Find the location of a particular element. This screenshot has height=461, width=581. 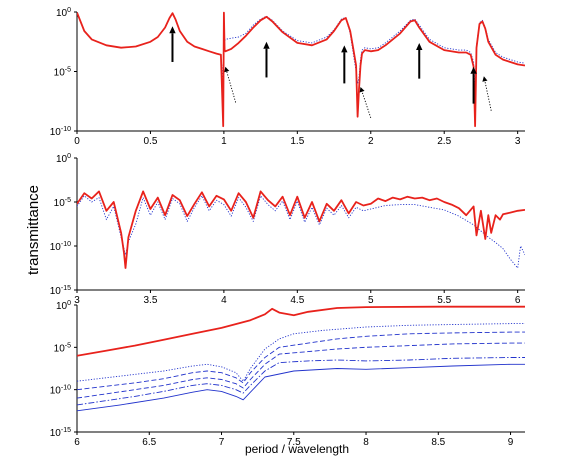

x-tick-label: 2 is located at coordinates (371, 141).